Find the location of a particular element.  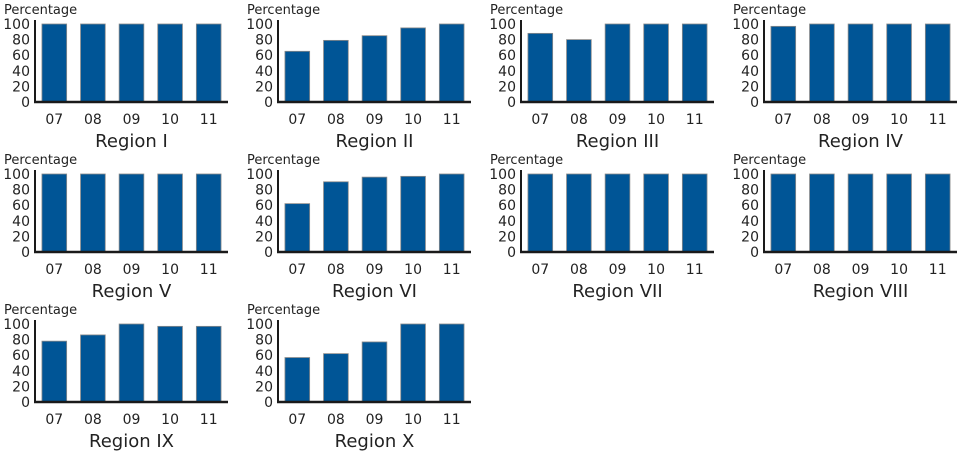

panel-title: Region I is located at coordinates (131, 141).